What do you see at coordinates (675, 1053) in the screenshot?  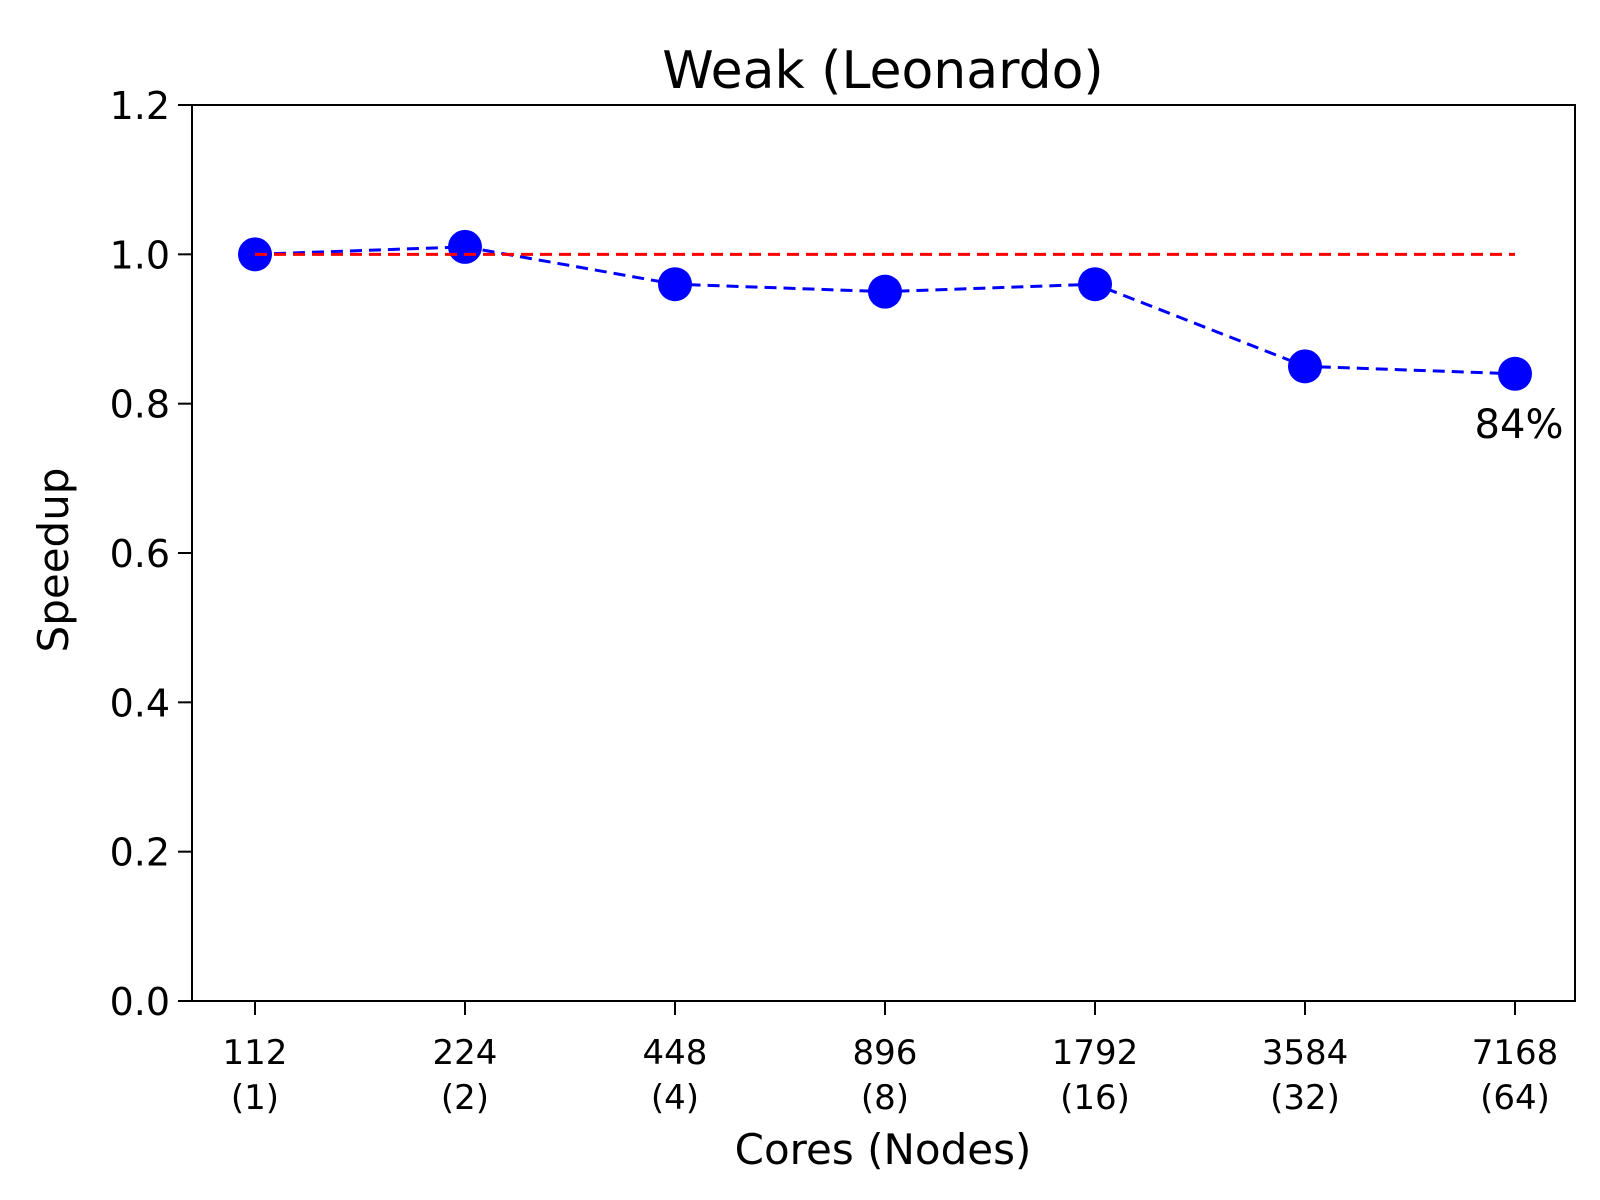 I see `x-tick-label-cores: 448` at bounding box center [675, 1053].